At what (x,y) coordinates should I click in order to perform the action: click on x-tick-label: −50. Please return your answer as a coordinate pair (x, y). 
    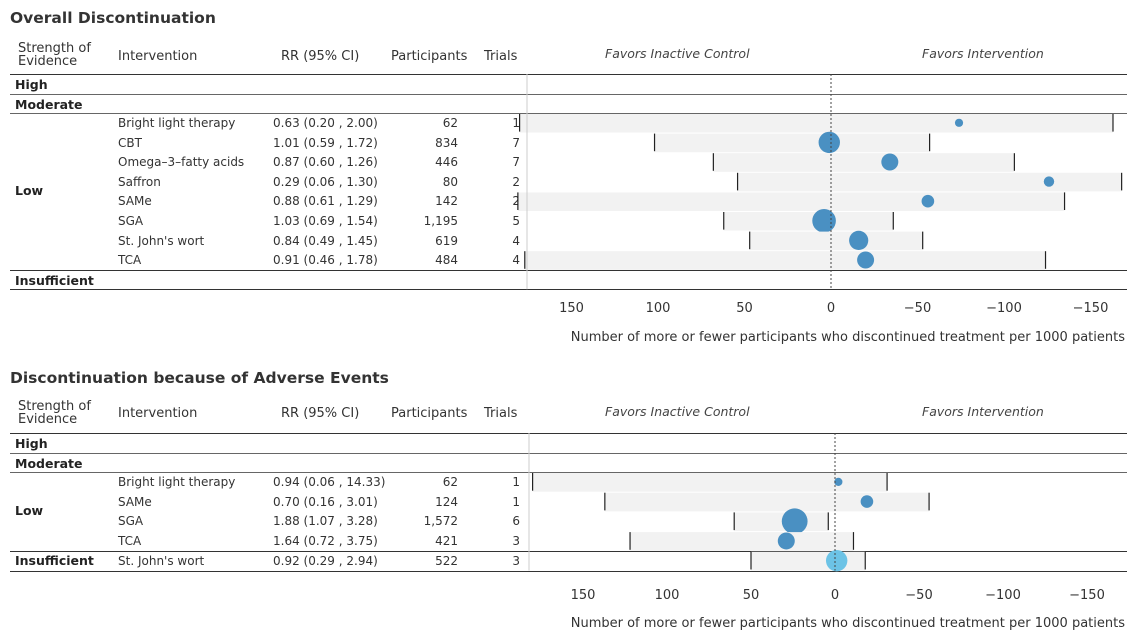
    Looking at the image, I should click on (917, 308).